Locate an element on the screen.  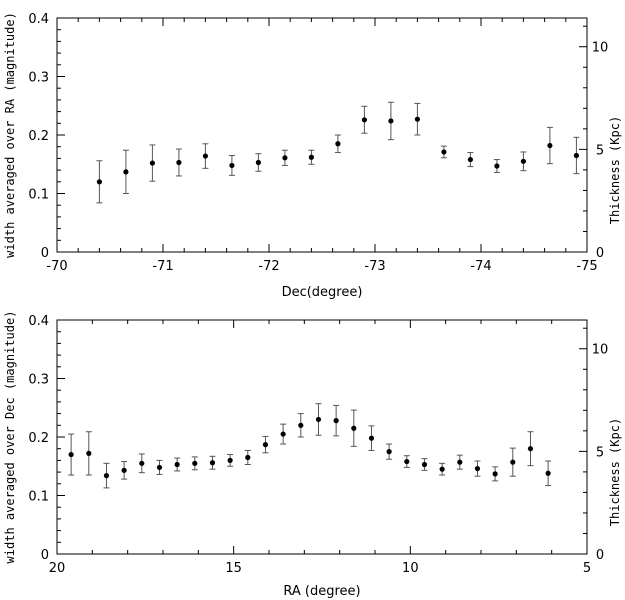
x-tick-label: -72 is located at coordinates (268, 266).